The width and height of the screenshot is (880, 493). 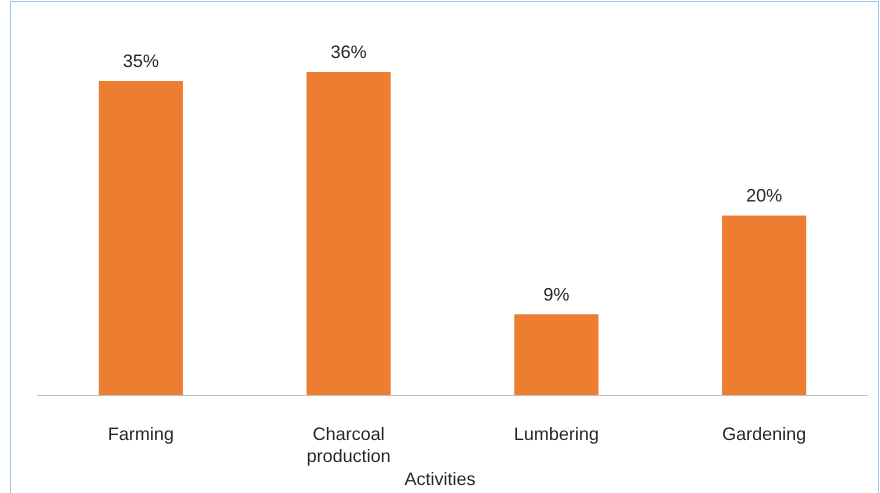 What do you see at coordinates (556, 434) in the screenshot?
I see `x-tick-label: Lumbering` at bounding box center [556, 434].